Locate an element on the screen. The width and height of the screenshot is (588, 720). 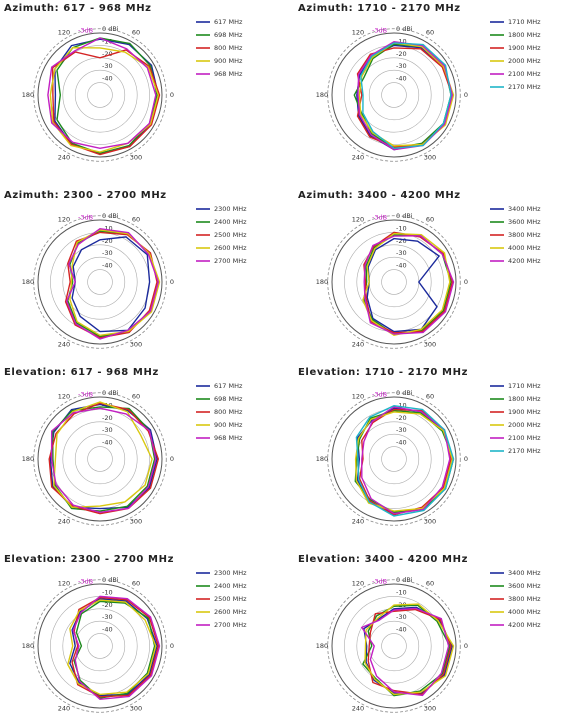
chart-title: Azimuth: 3400 - 4200 MHz is located at coordinates (379, 195).